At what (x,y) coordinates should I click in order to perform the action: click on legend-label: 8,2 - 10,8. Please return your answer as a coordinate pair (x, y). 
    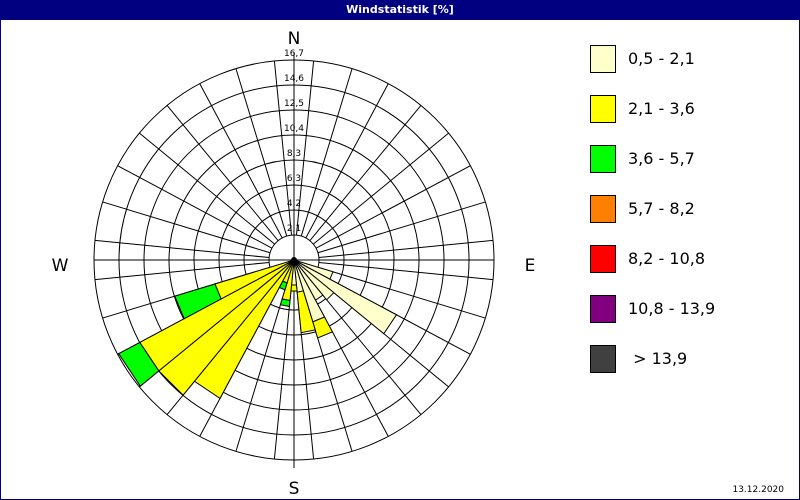
    Looking at the image, I should click on (667, 258).